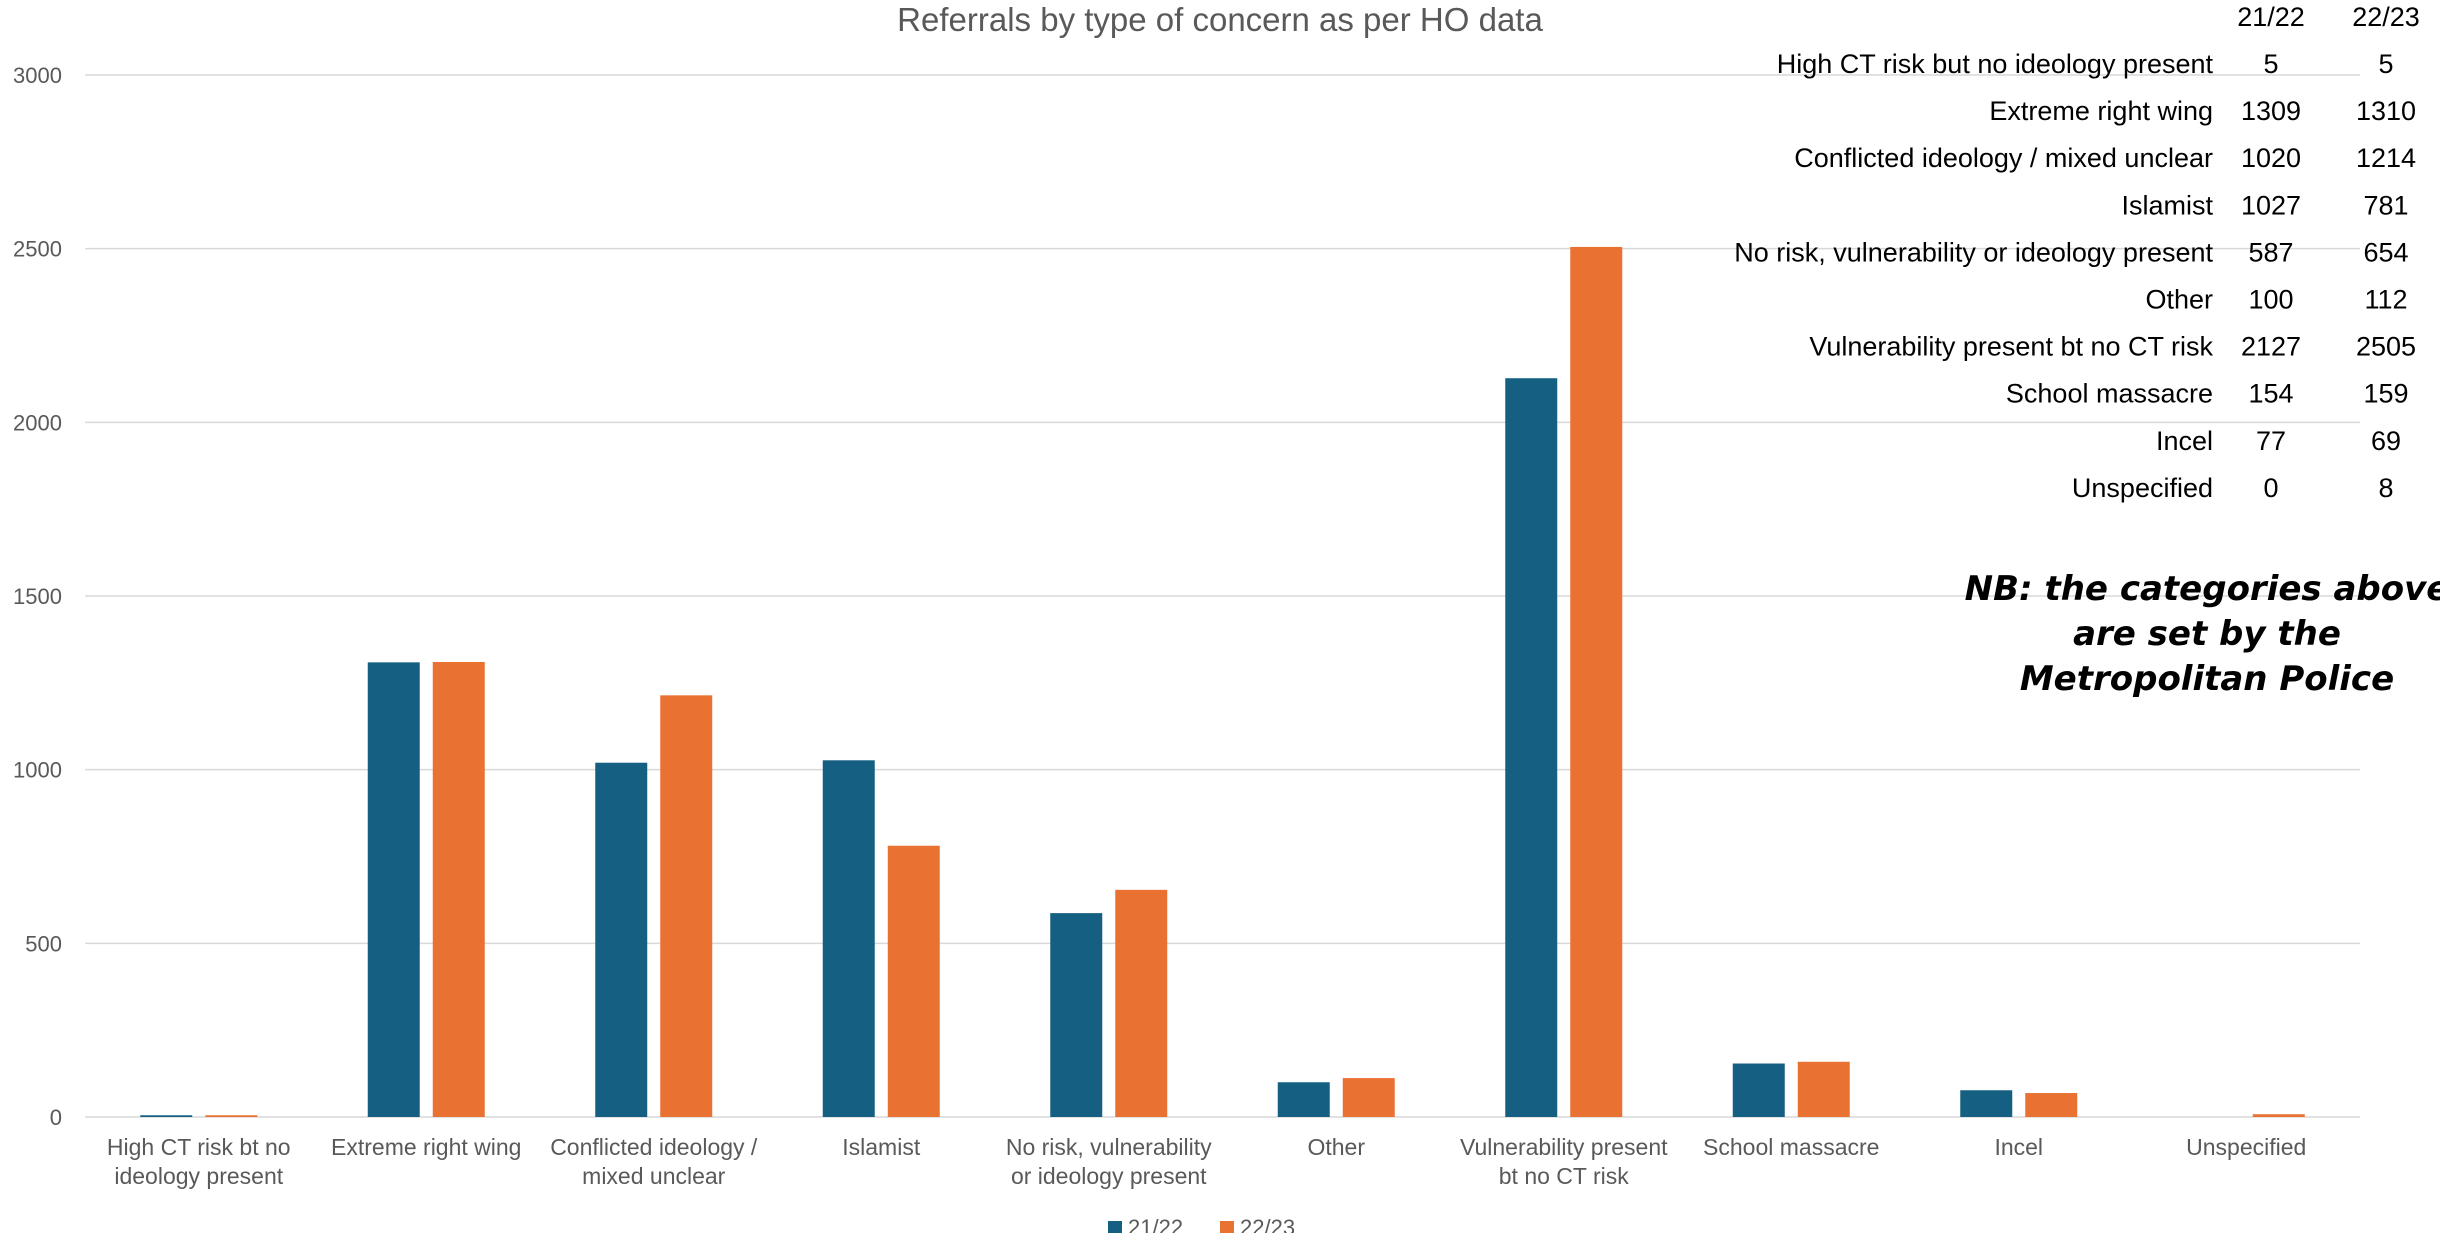 This screenshot has height=1233, width=2440. Describe the element at coordinates (2271, 17) in the screenshot. I see `table-header: 21/22` at that location.